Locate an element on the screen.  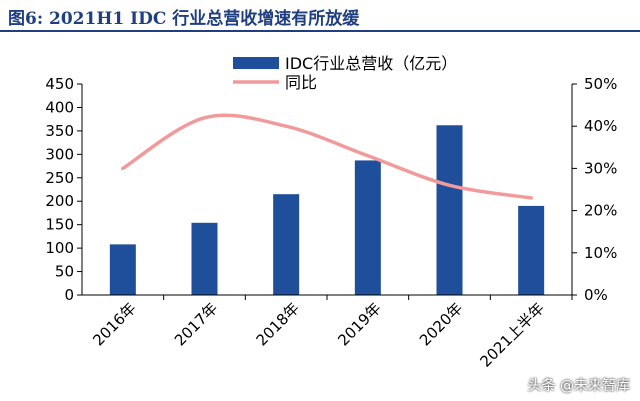
line-path is located at coordinates (327, 156).